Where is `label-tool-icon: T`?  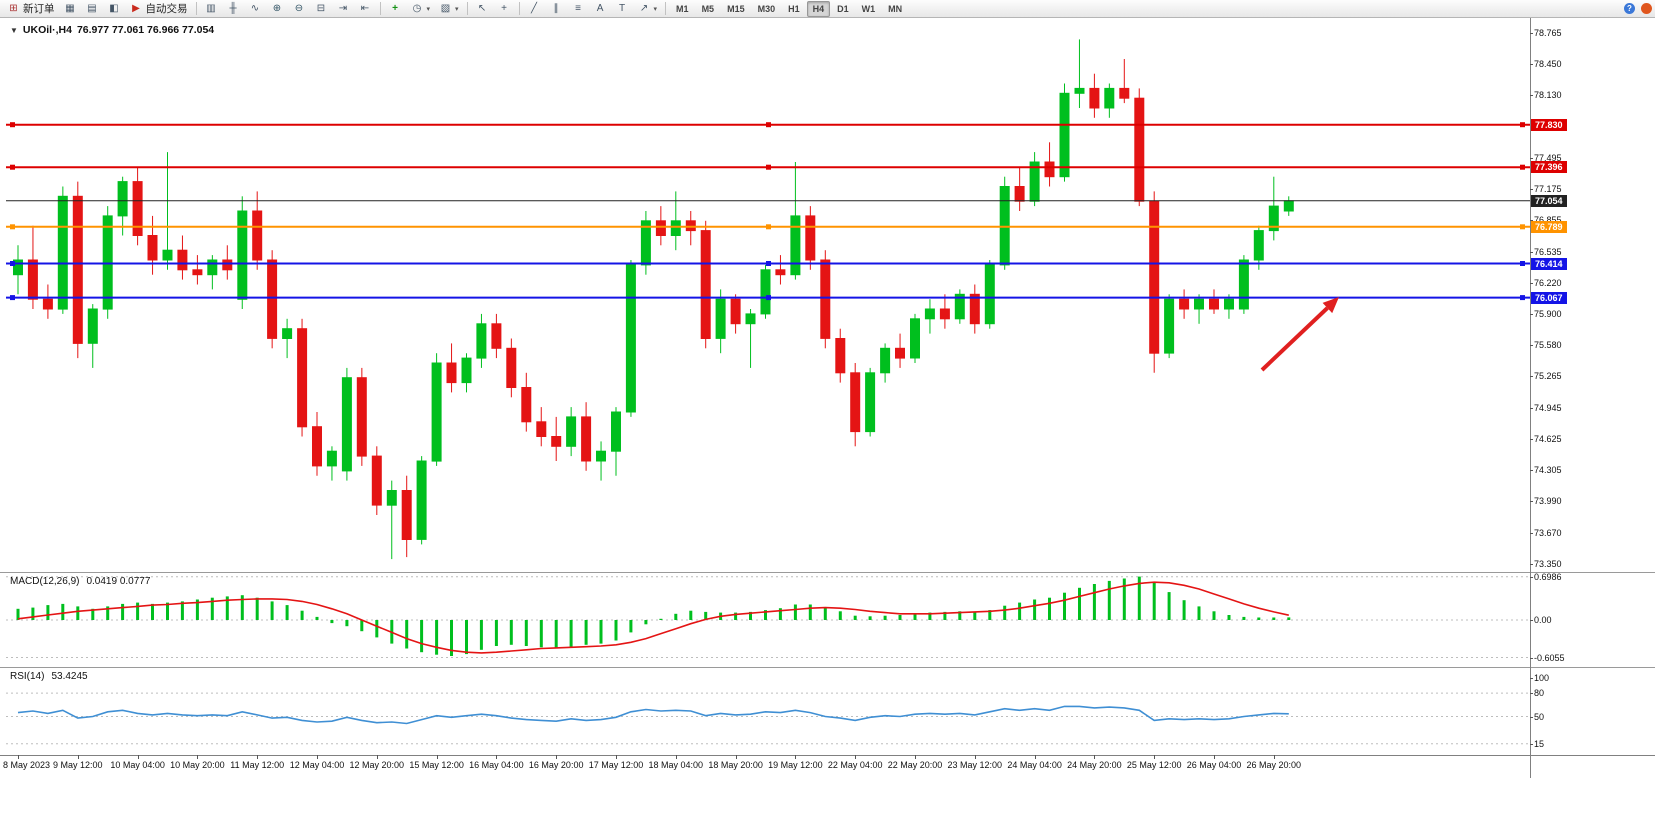 label-tool-icon: T is located at coordinates (622, 8).